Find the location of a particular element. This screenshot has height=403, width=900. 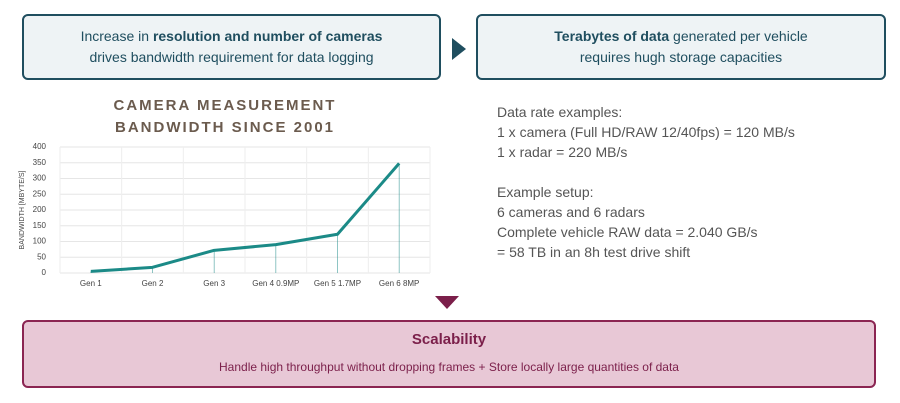

x-tick-label: Gen 1 is located at coordinates (91, 283).